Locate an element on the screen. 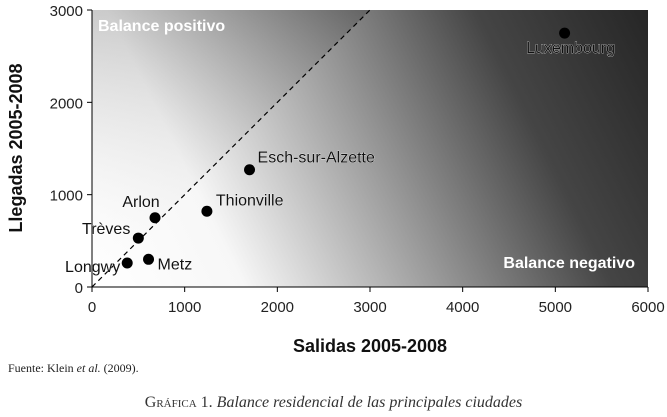 The height and width of the screenshot is (417, 667). x-tick-label: 1000 is located at coordinates (184, 307).